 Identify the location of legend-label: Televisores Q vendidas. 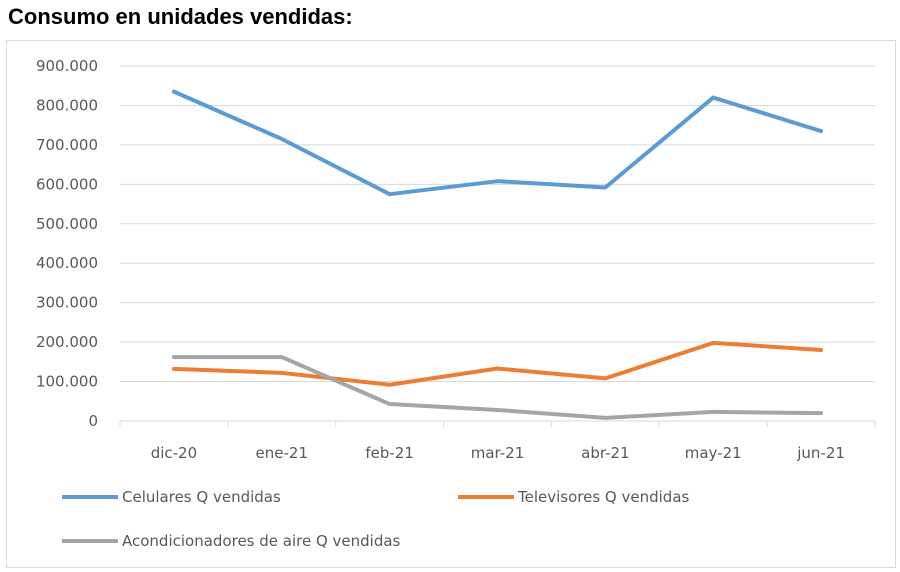
(603, 497).